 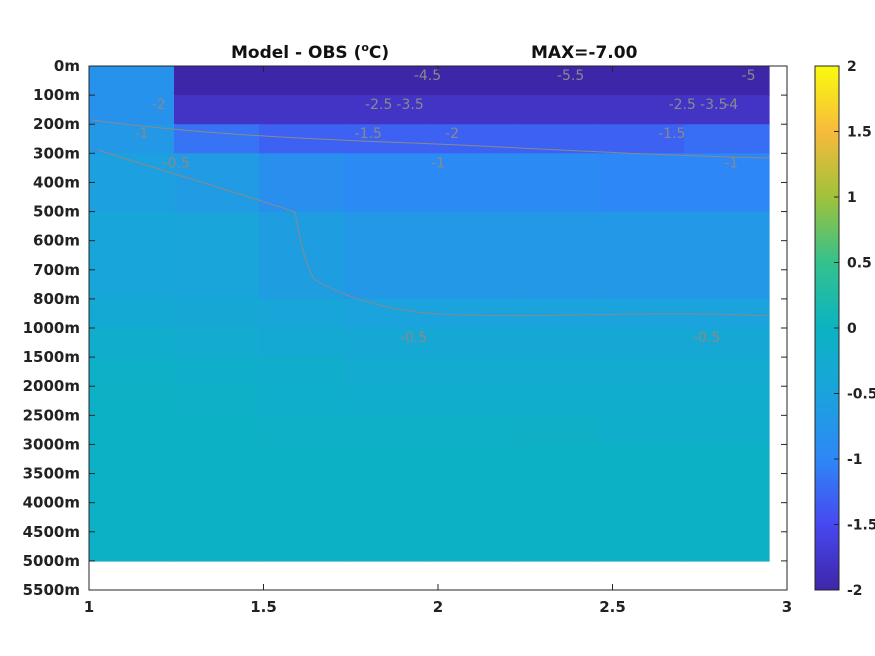 I want to click on y-tick-label: 3500m, so click(x=51, y=474).